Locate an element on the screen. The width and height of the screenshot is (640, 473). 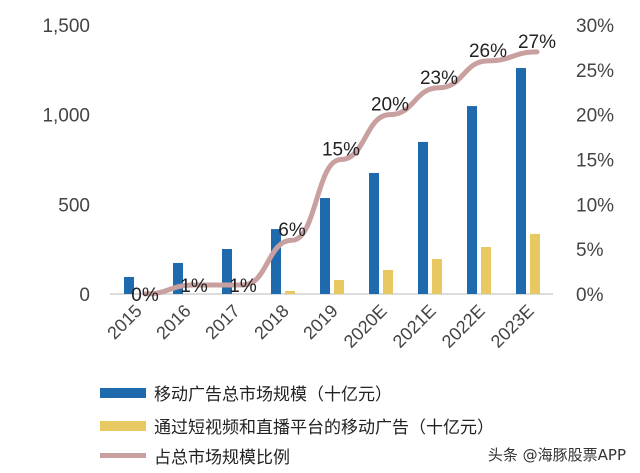
y2-tick-label: 10% is located at coordinates (595, 205).